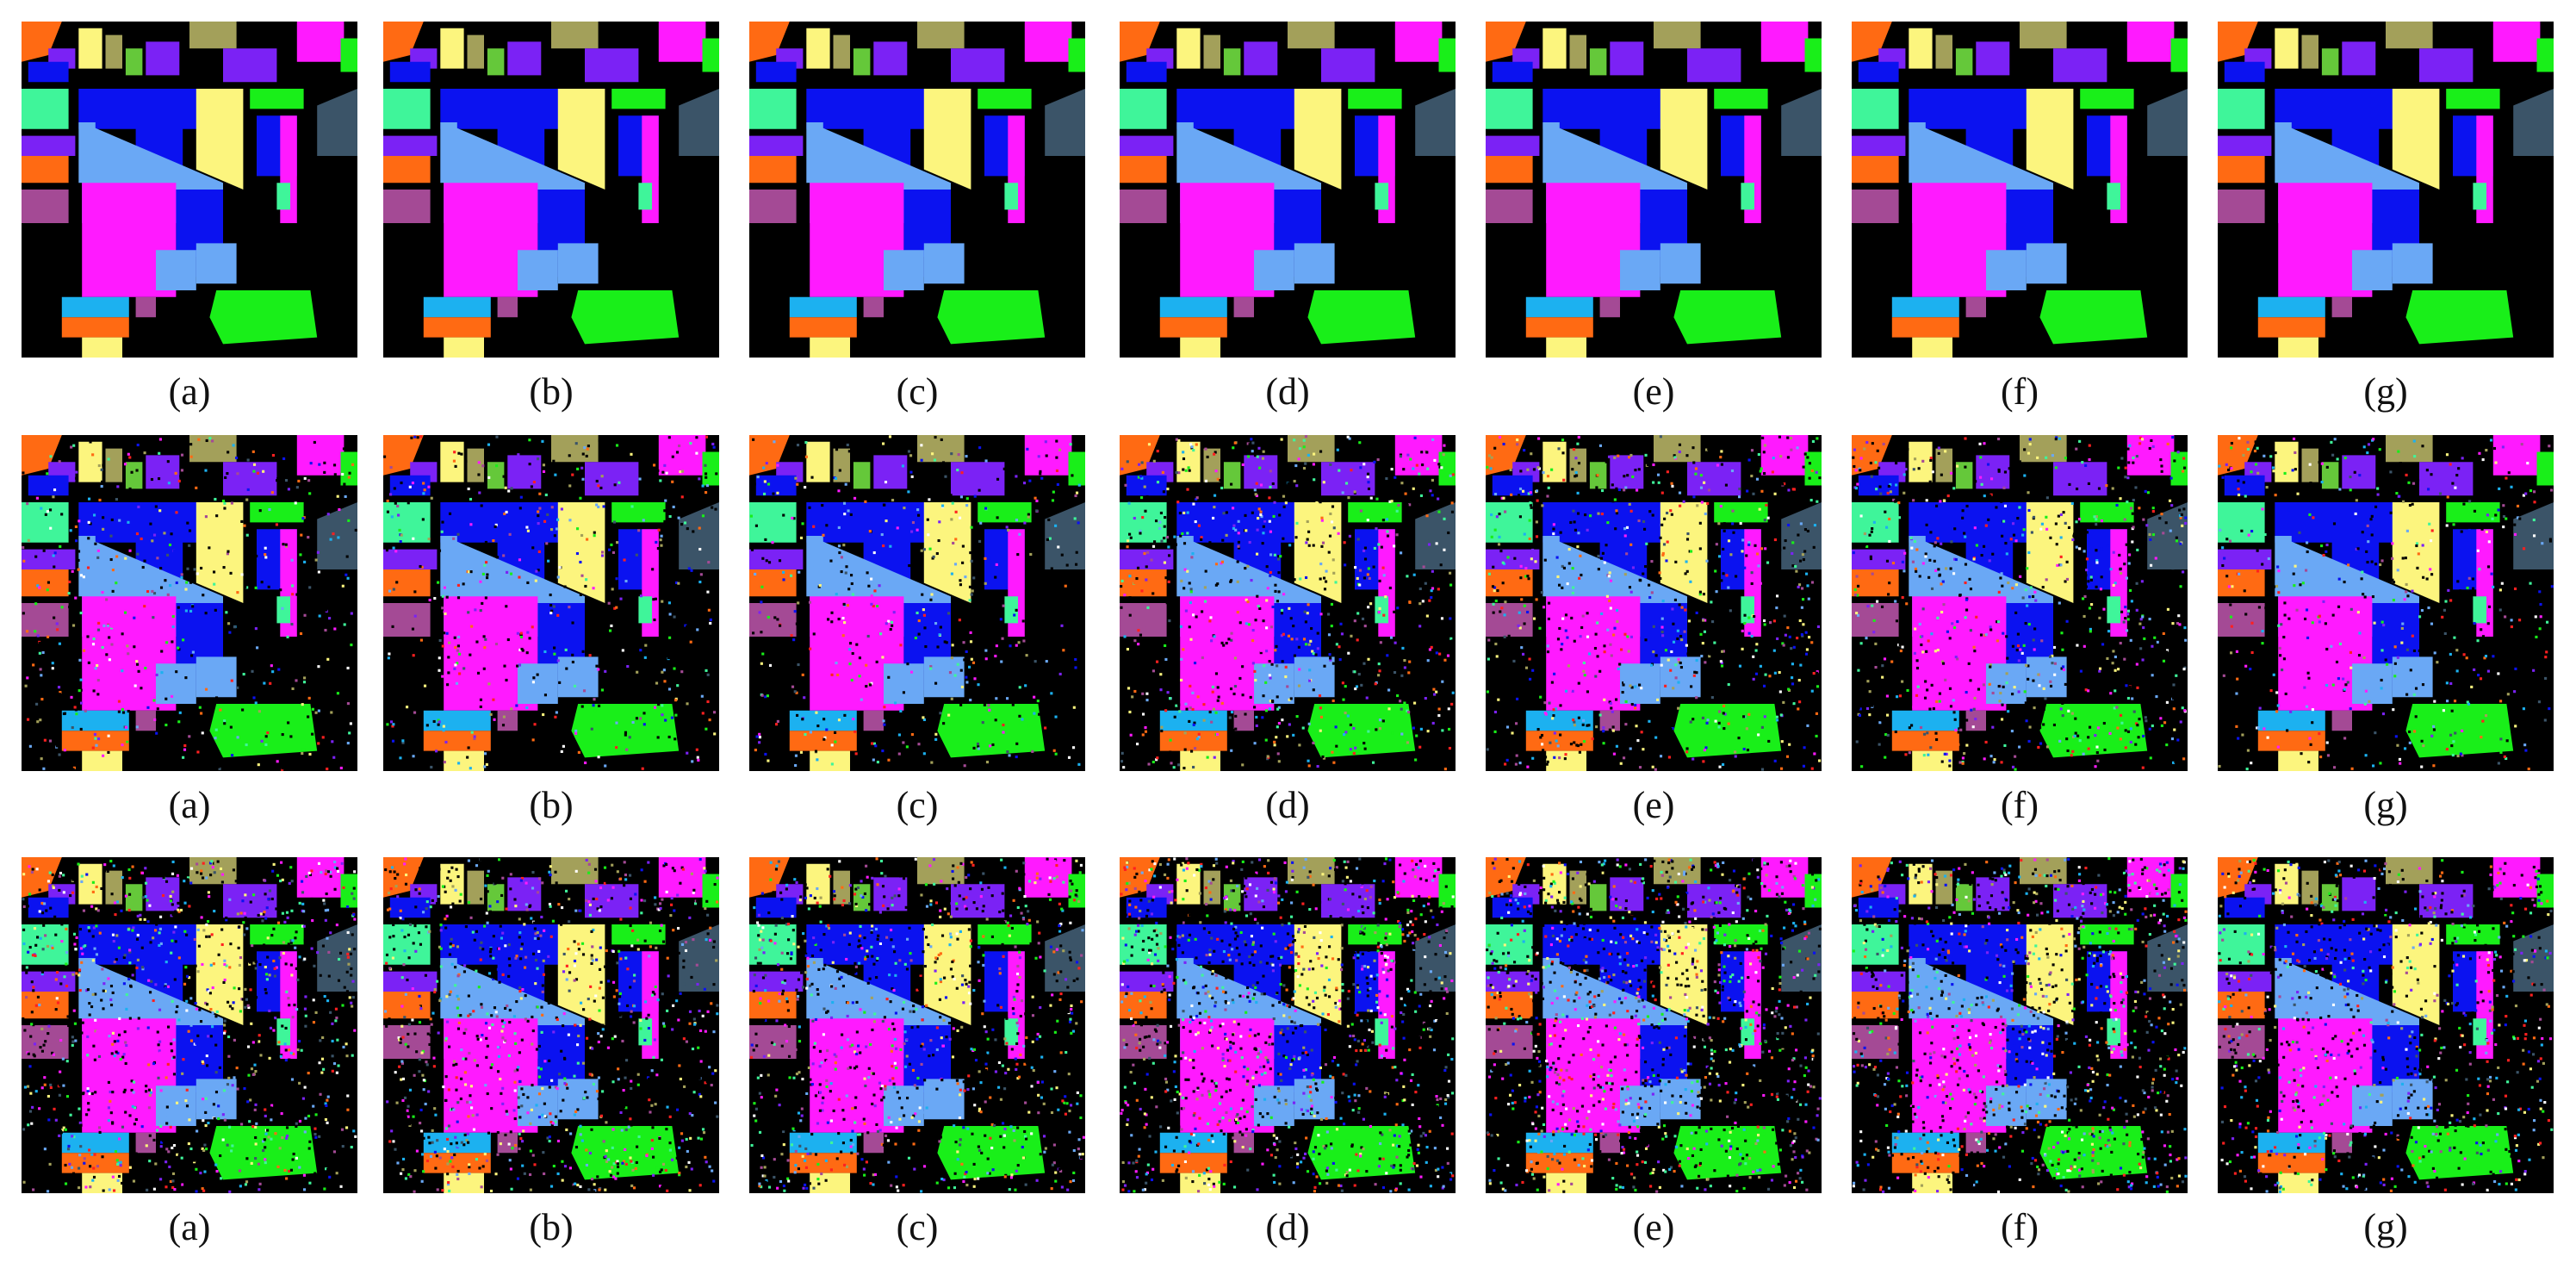 This screenshot has height=1269, width=2576. Describe the element at coordinates (917, 220) in the screenshot. I see `figure-panel: (c)` at that location.